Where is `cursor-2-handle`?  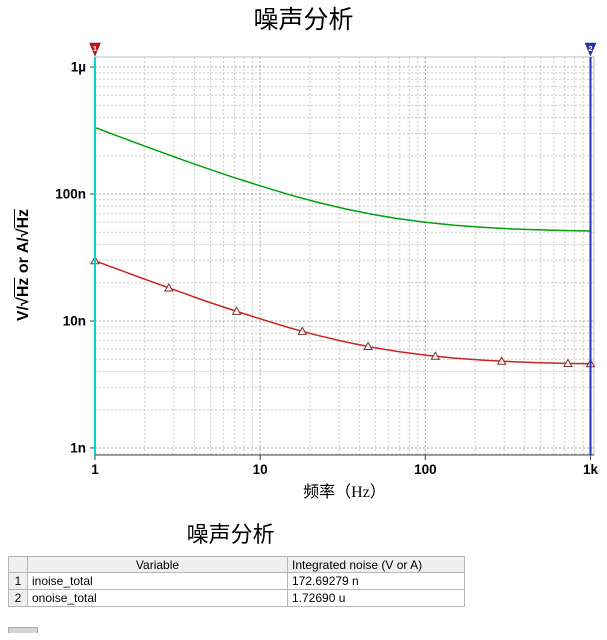 cursor-2-handle is located at coordinates (590, 49).